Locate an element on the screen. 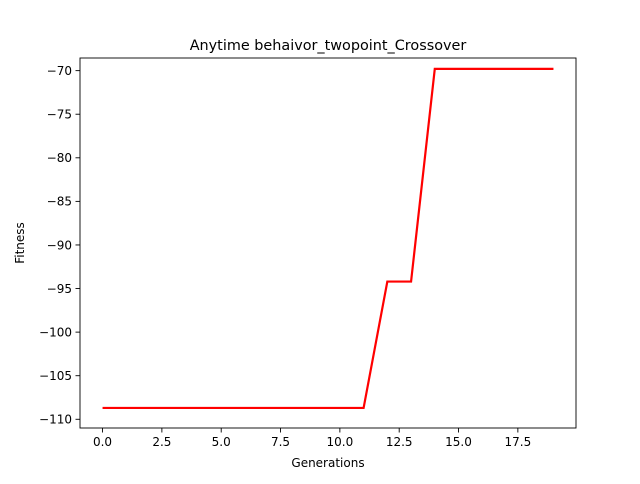  x-axis-label: Generations is located at coordinates (327, 463).